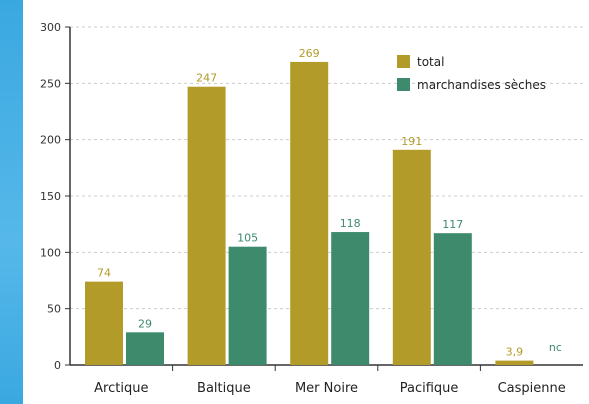 This screenshot has height=404, width=589. Describe the element at coordinates (104, 273) in the screenshot. I see `data-label-total: 74` at that location.